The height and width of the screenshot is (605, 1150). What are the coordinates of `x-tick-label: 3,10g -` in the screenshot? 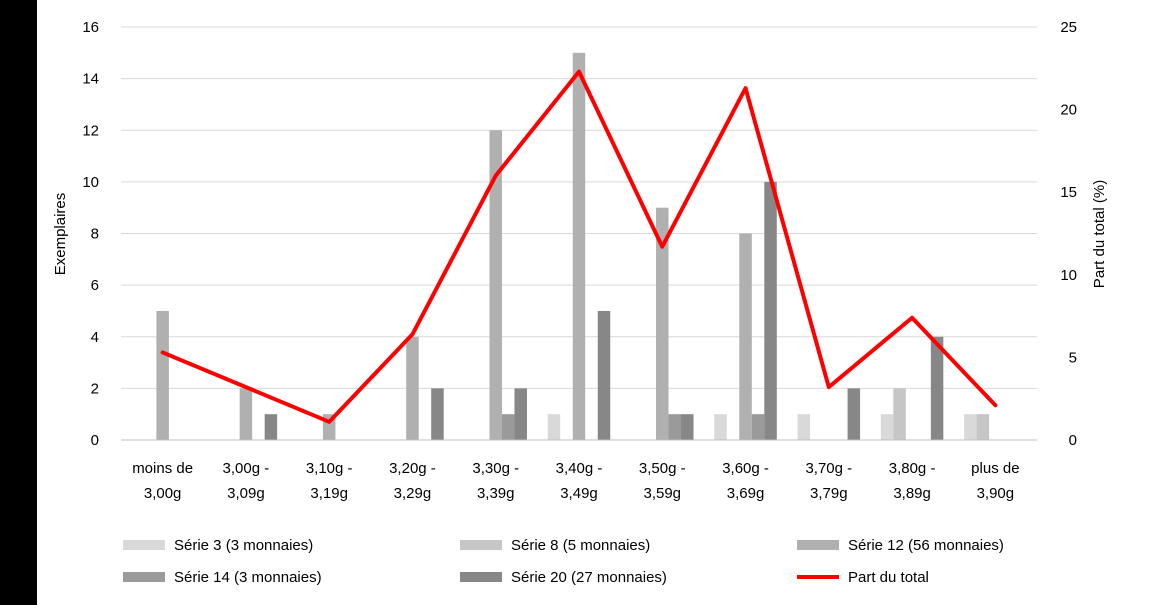 It's located at (329, 468).